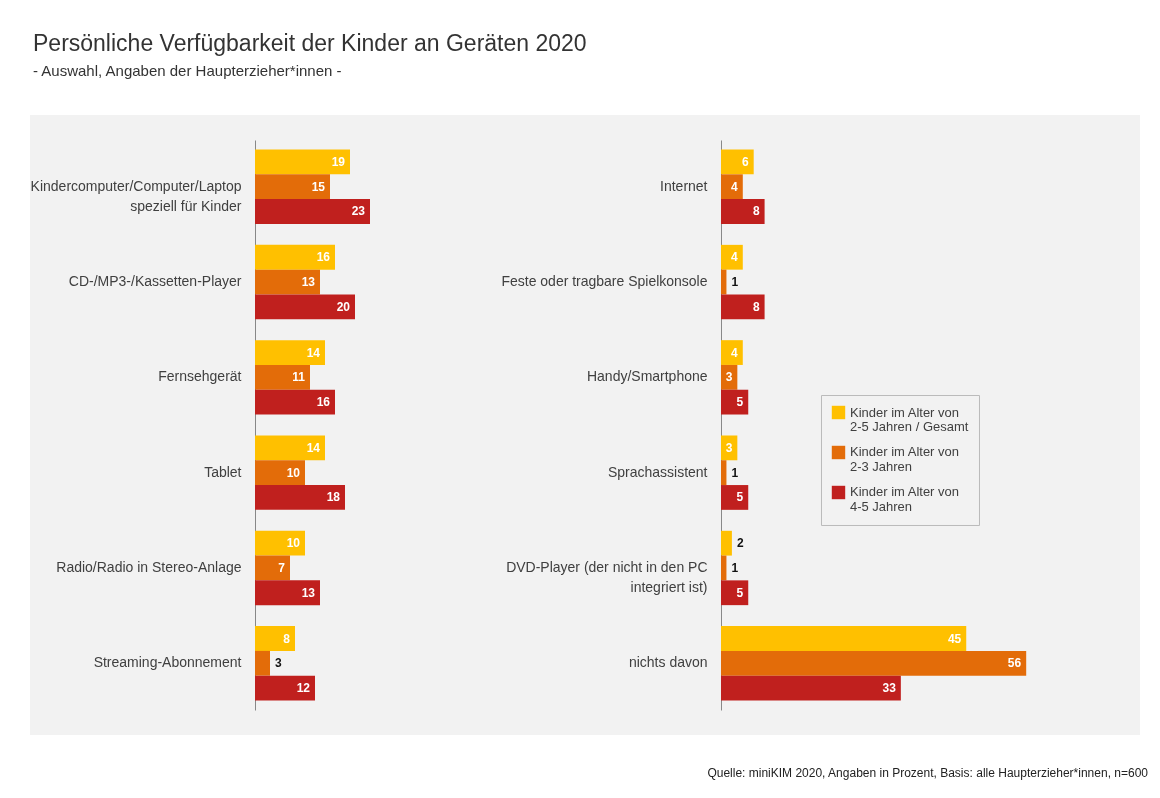 This screenshot has width=1160, height=798. Describe the element at coordinates (607, 576) in the screenshot. I see `y-tick-label: DVD-Player (der nicht in den PC integriert ist)` at that location.